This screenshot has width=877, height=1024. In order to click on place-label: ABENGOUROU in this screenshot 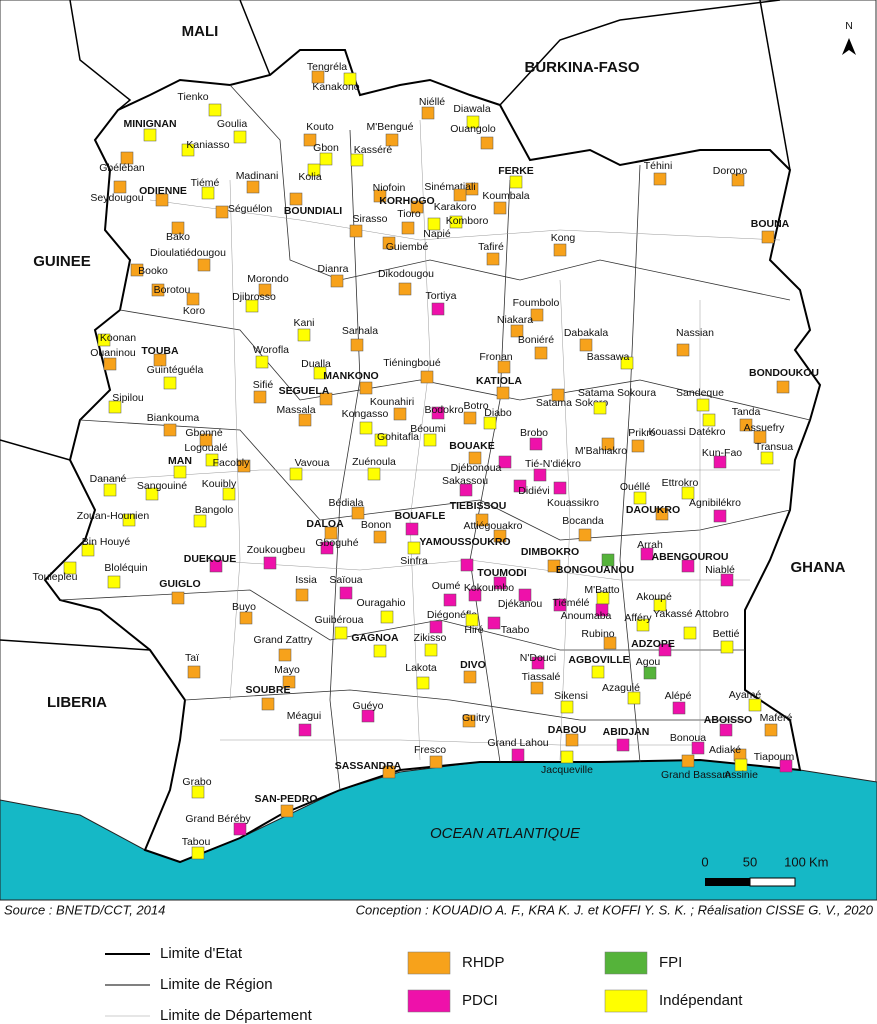, I will do `click(689, 557)`.